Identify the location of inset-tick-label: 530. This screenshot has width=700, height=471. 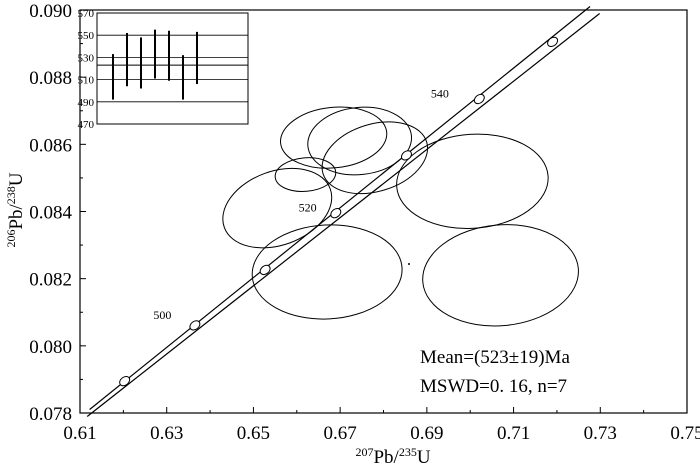
(86, 58).